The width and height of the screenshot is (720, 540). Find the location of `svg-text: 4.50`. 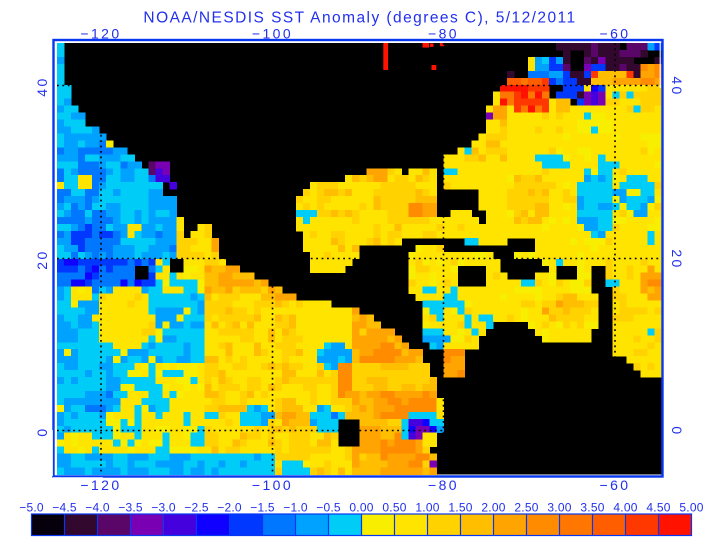

svg-text: 4.50 is located at coordinates (658, 508).